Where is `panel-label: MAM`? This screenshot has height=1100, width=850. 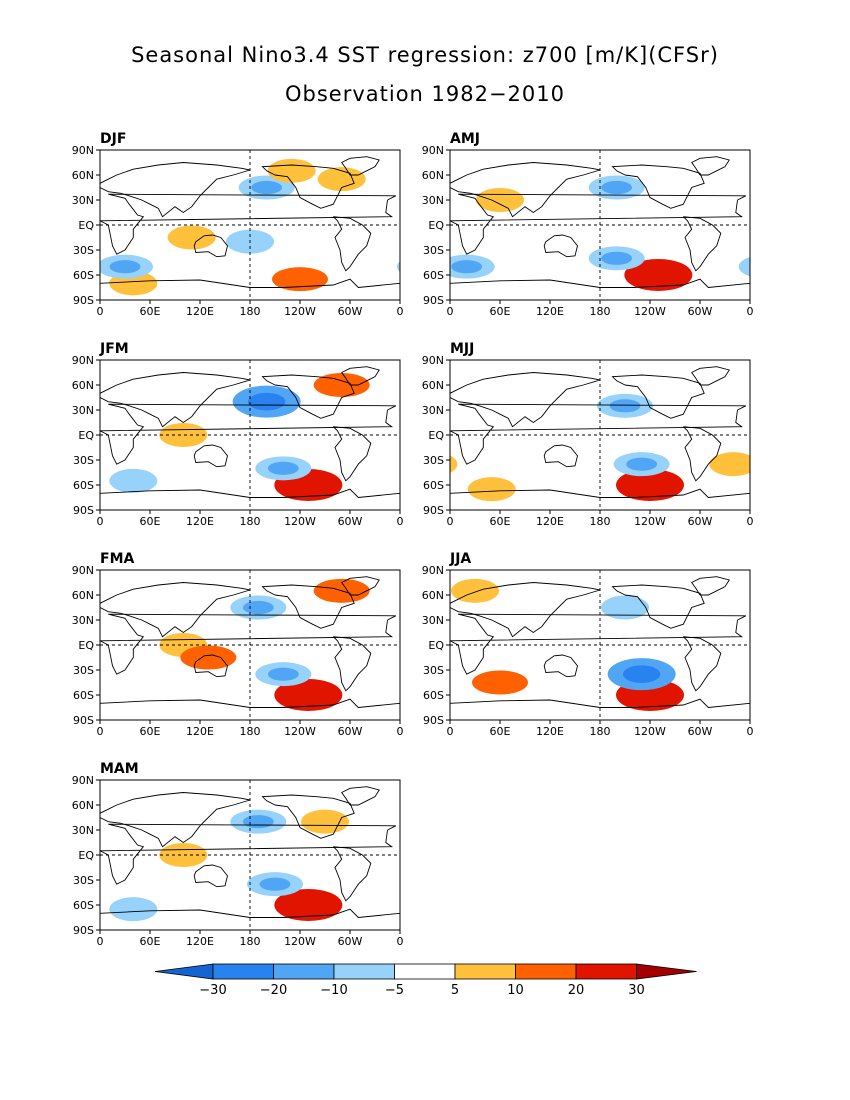
panel-label: MAM is located at coordinates (119, 769).